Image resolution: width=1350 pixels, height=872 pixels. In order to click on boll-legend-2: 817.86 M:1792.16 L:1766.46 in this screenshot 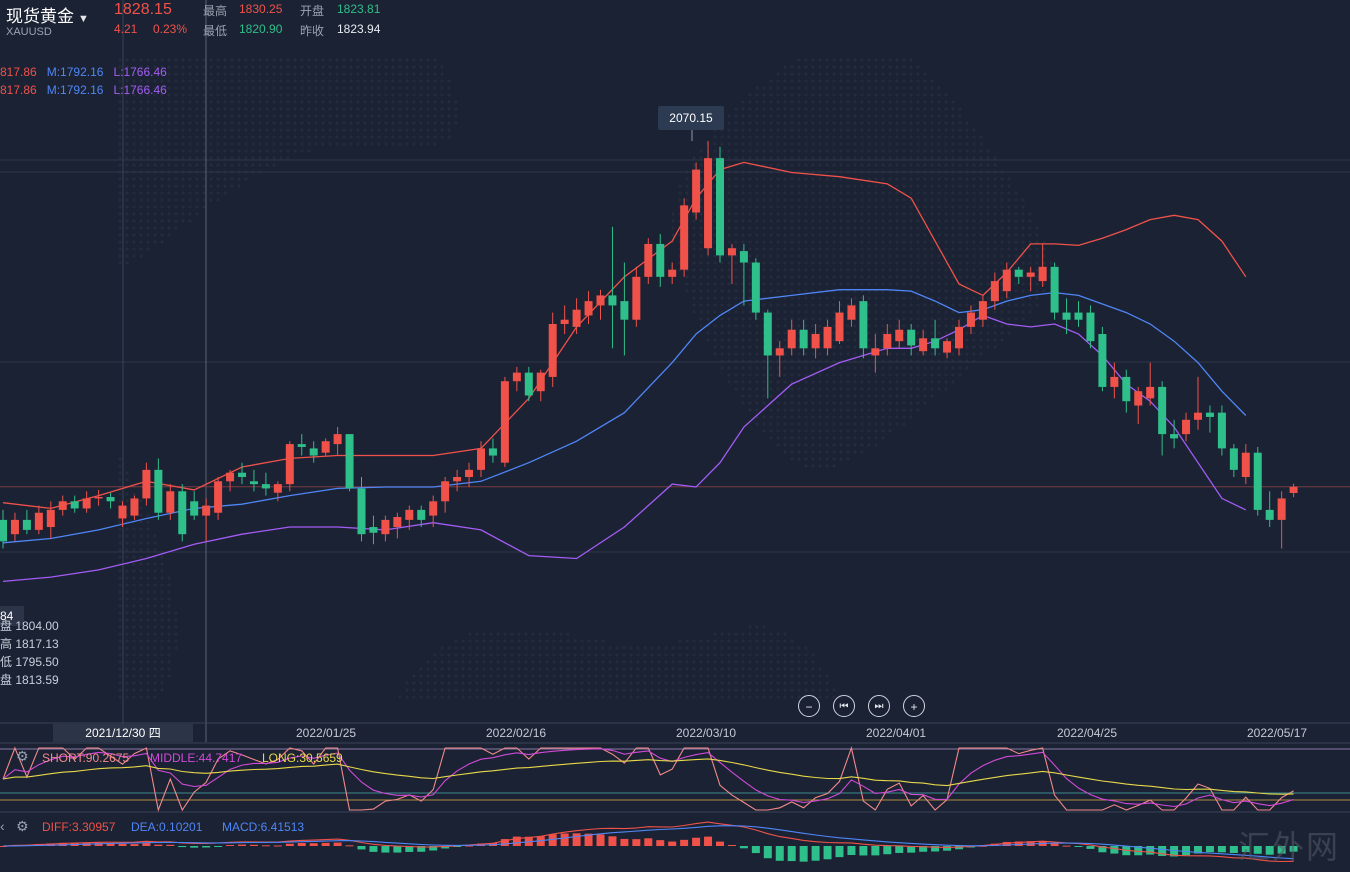, I will do `click(83, 90)`.